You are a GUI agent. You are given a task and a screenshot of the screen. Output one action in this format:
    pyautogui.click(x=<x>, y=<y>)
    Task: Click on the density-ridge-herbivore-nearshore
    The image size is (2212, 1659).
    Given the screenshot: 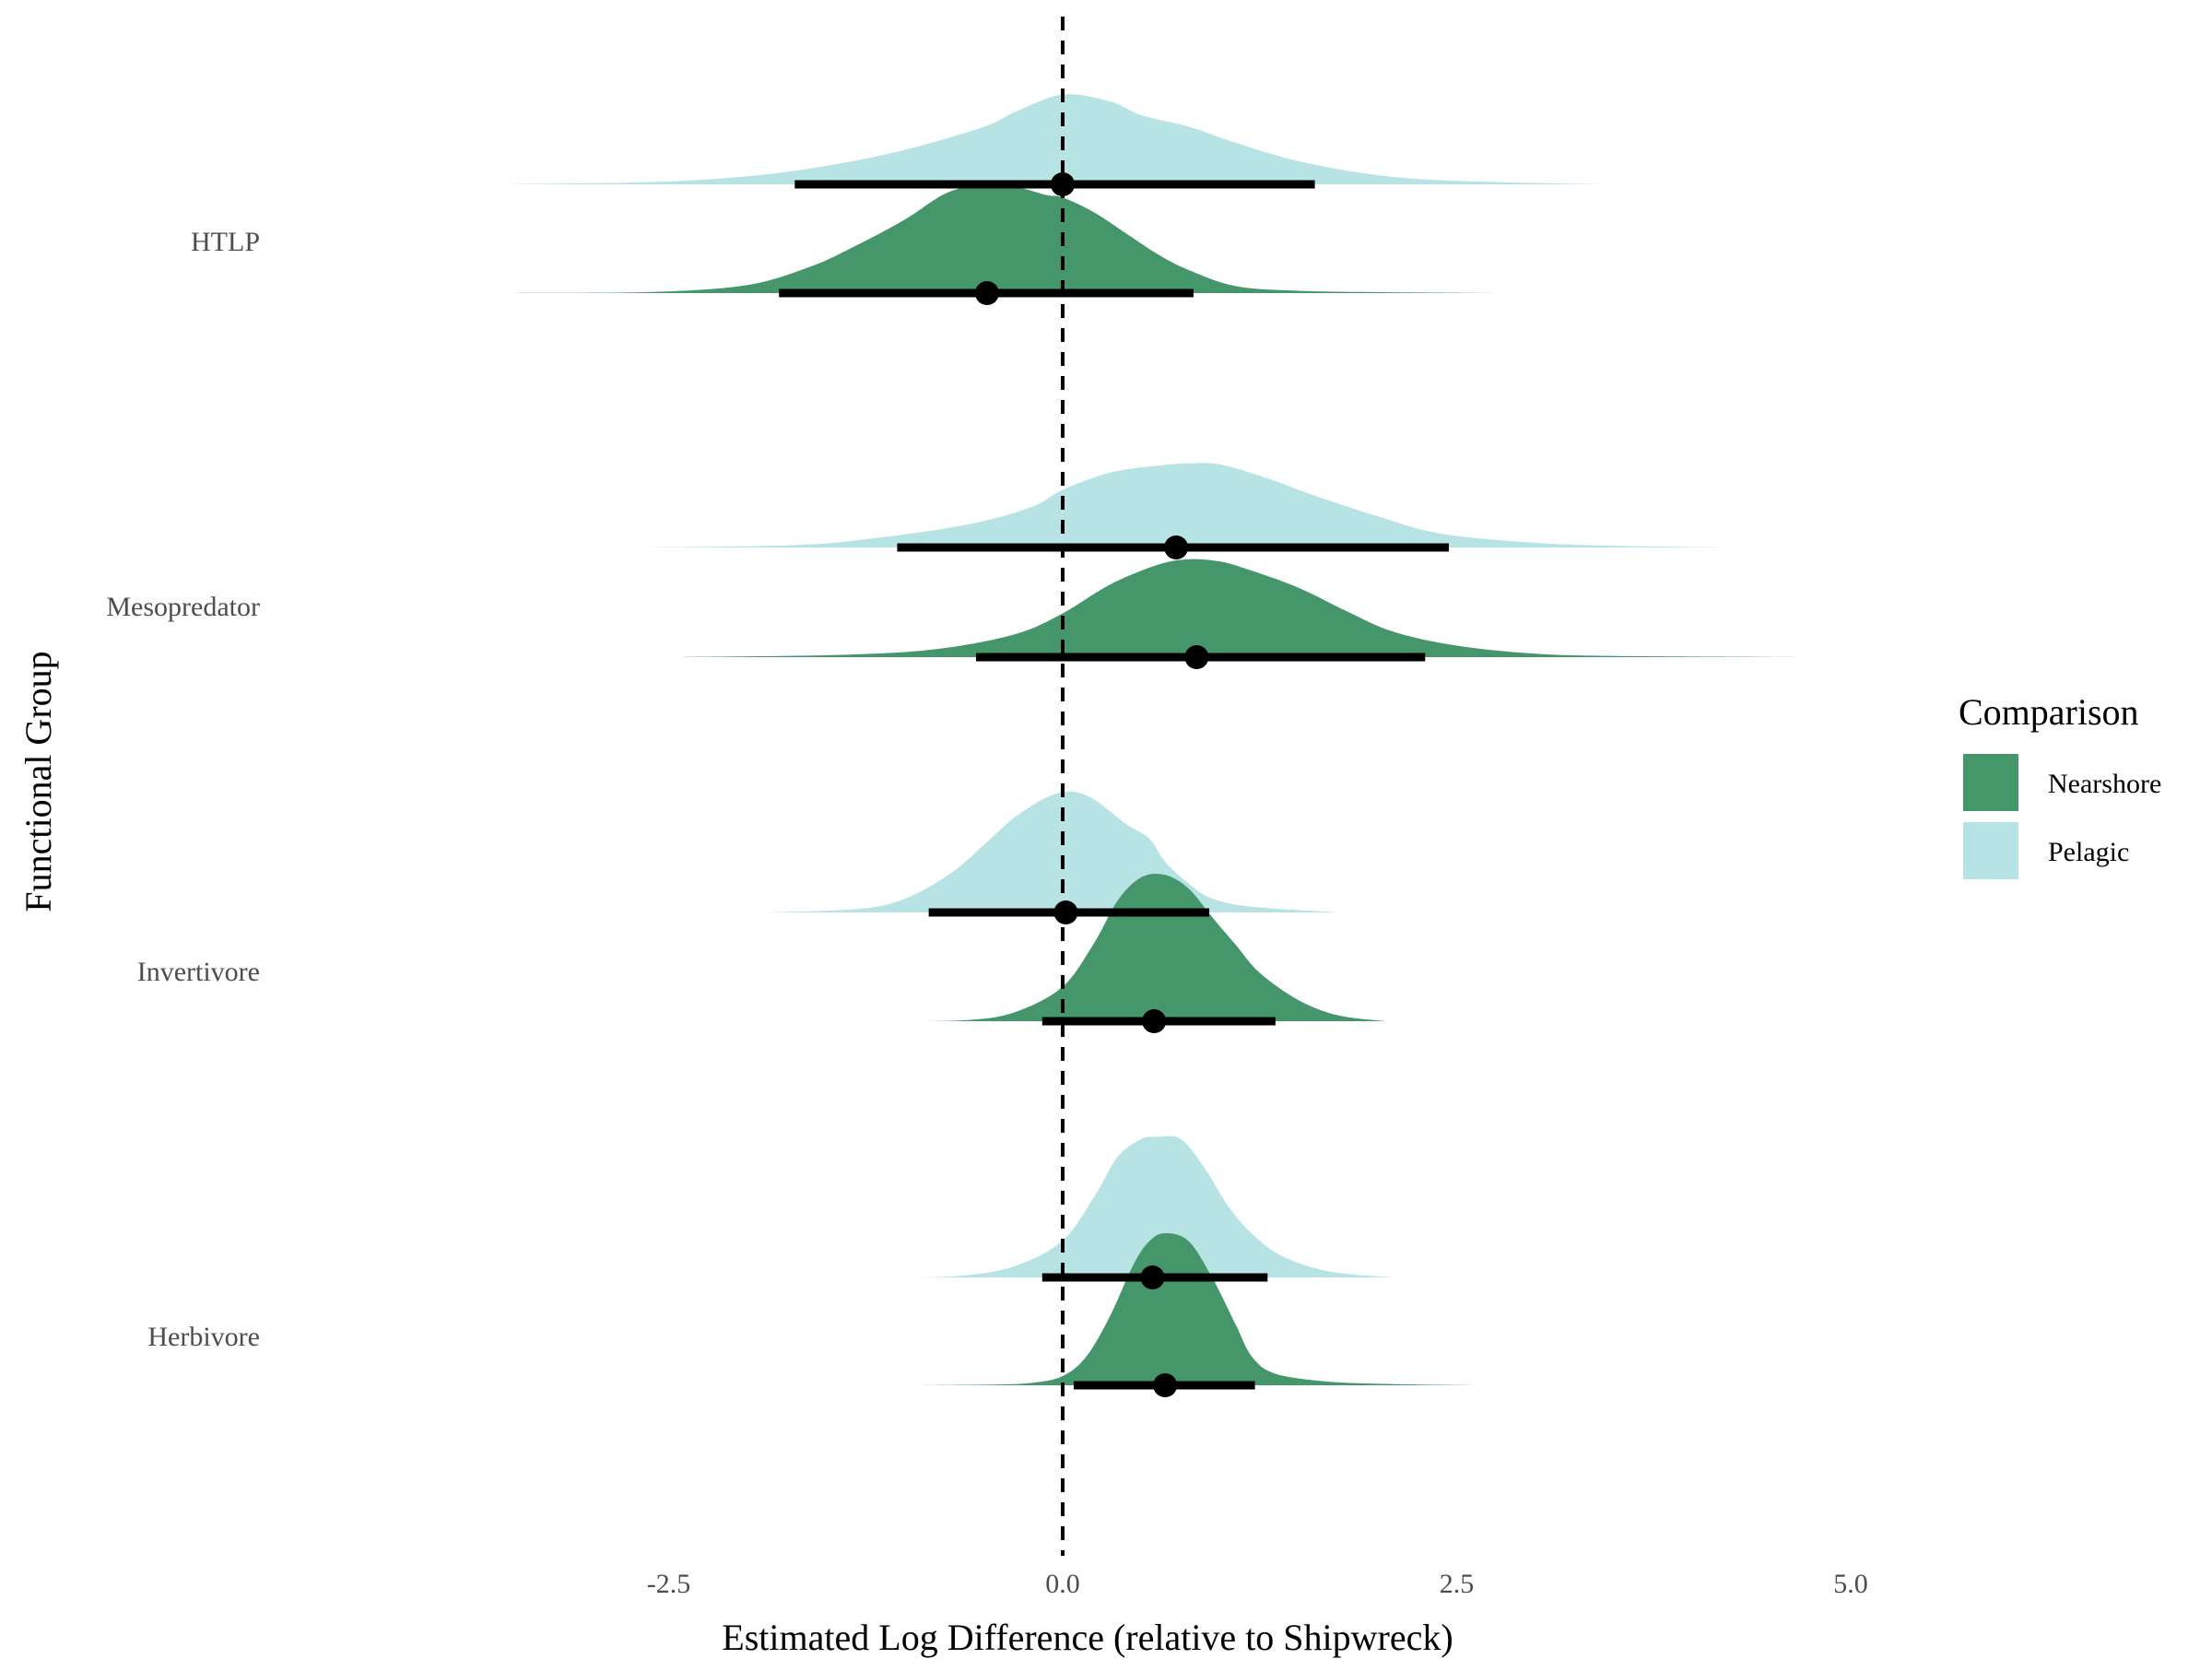 What is the action you would take?
    pyautogui.click(x=1185, y=1309)
    